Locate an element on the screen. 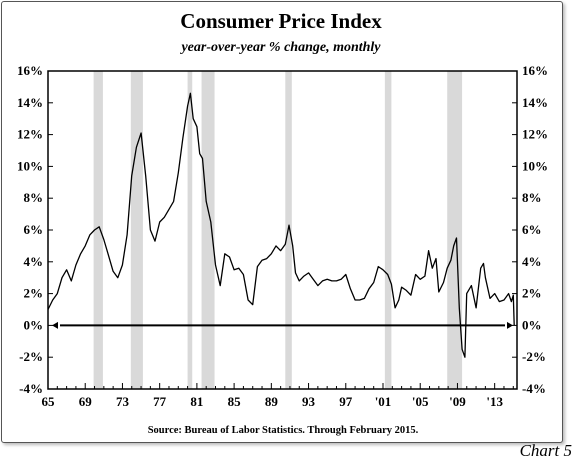 The width and height of the screenshot is (576, 463). y-tick-label-left-0: 16% is located at coordinates (30, 70).